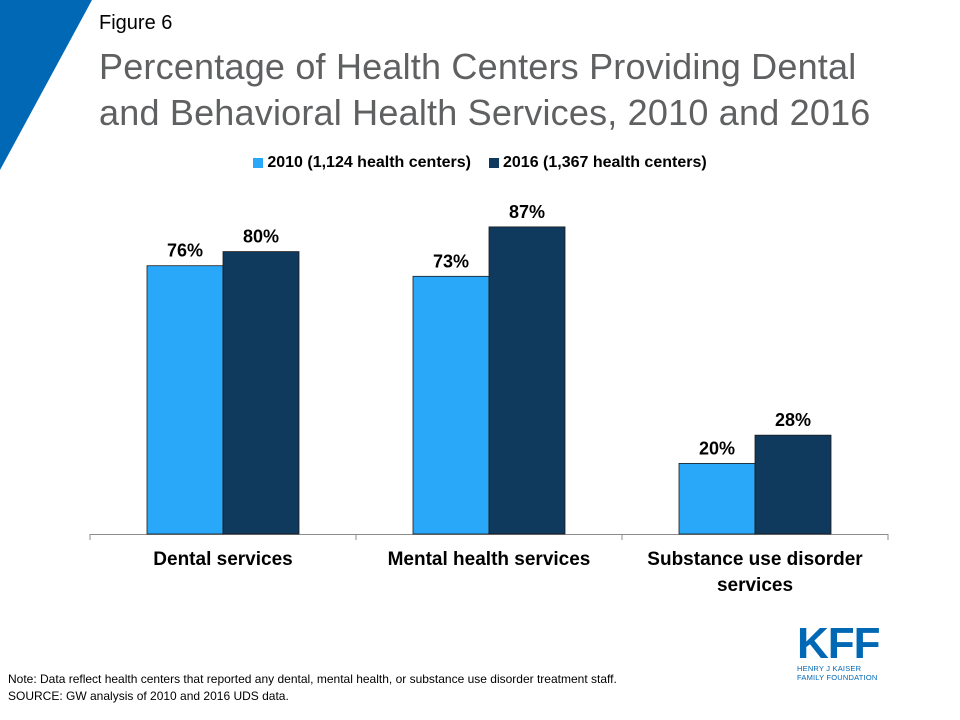 This screenshot has height=720, width=960. What do you see at coordinates (839, 643) in the screenshot?
I see `kff-logo-mark: KFF` at bounding box center [839, 643].